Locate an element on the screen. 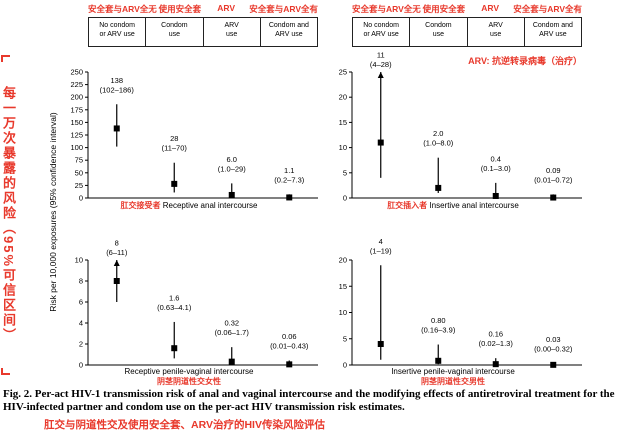 The height and width of the screenshot is (435, 640). y-tick-label: 75 is located at coordinates (79, 160).